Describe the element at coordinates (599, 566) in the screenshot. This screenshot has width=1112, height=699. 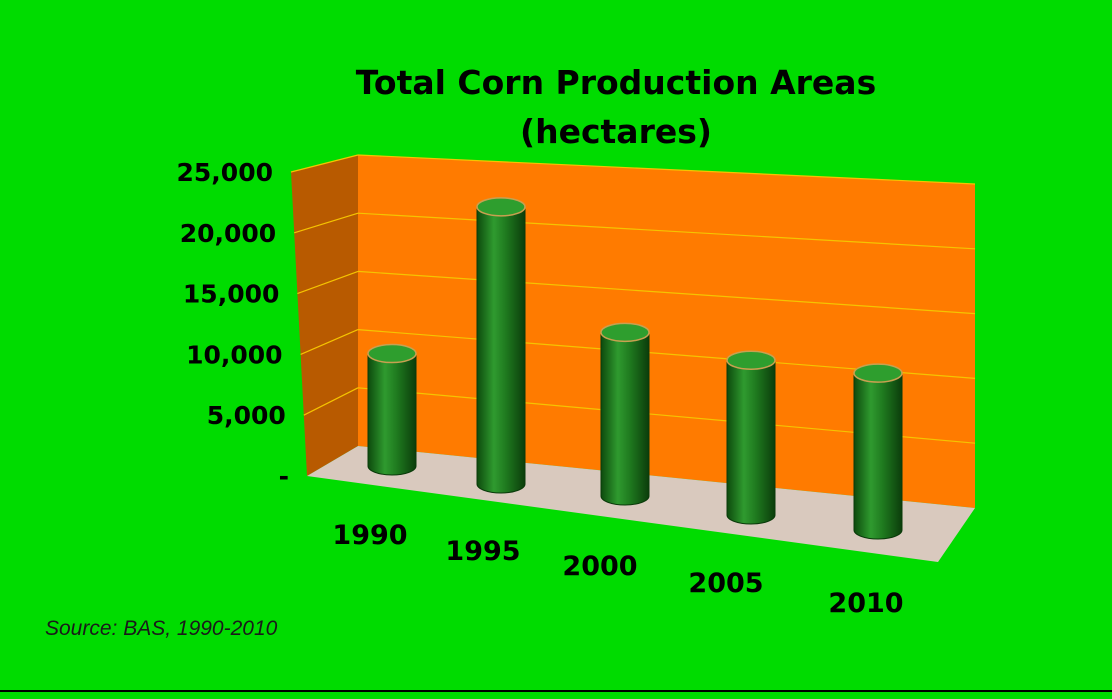
I see `x-tick-label: 2000` at that location.